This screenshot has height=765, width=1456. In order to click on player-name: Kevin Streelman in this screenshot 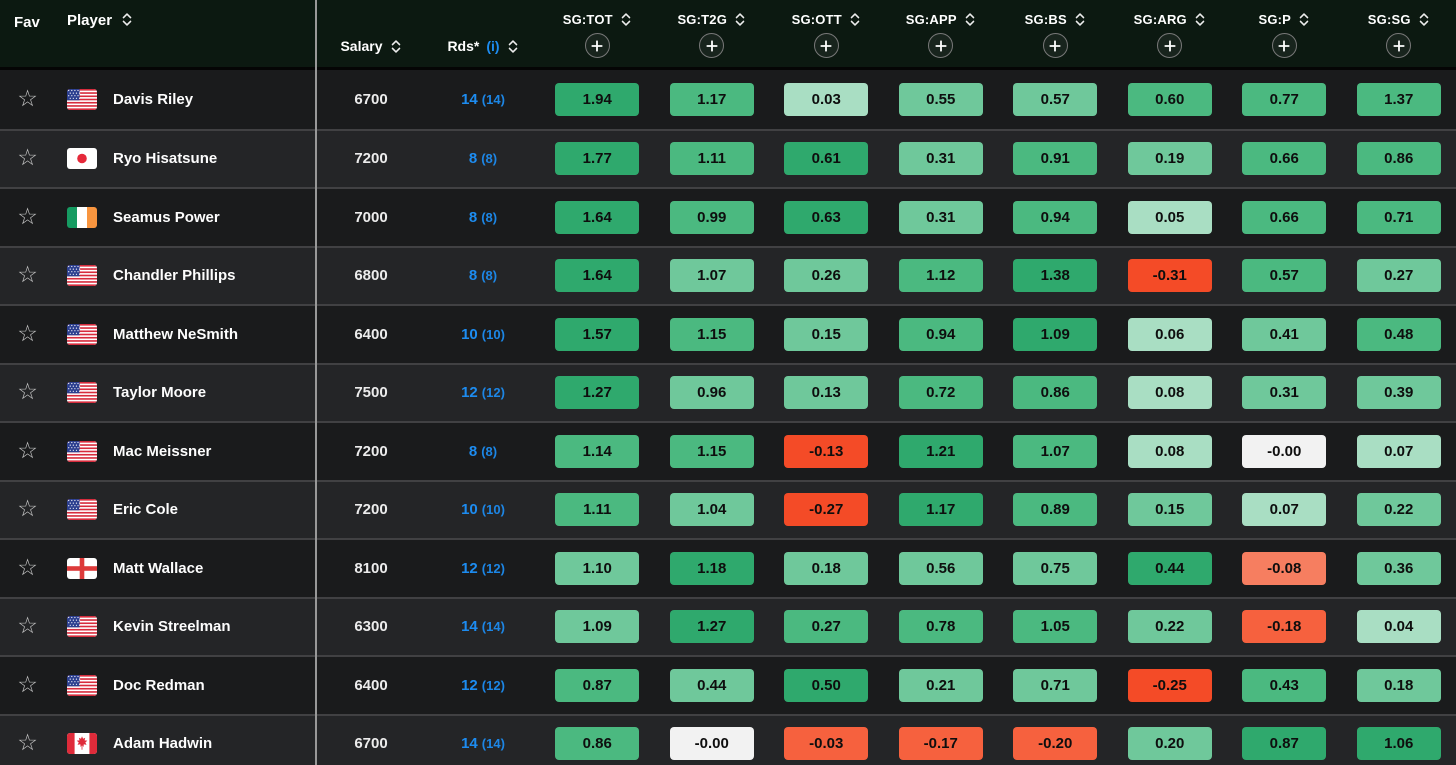, I will do `click(172, 627)`.